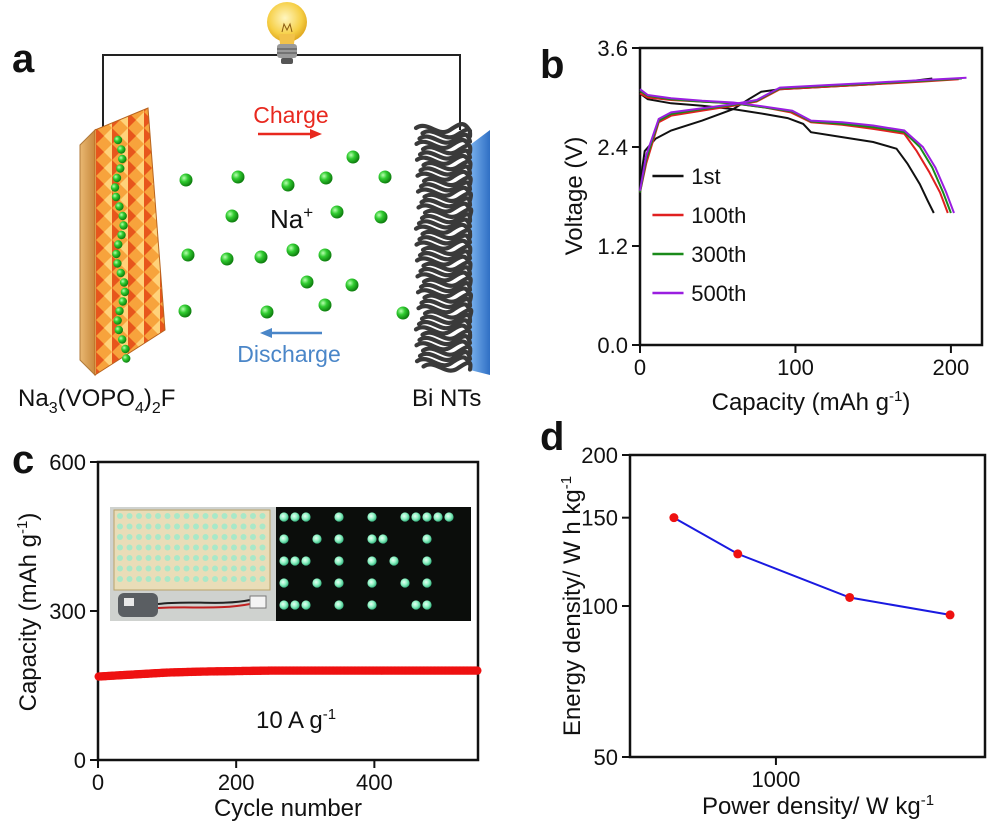 Image resolution: width=1000 pixels, height=828 pixels. I want to click on anode-label: Bi NTs, so click(446, 398).